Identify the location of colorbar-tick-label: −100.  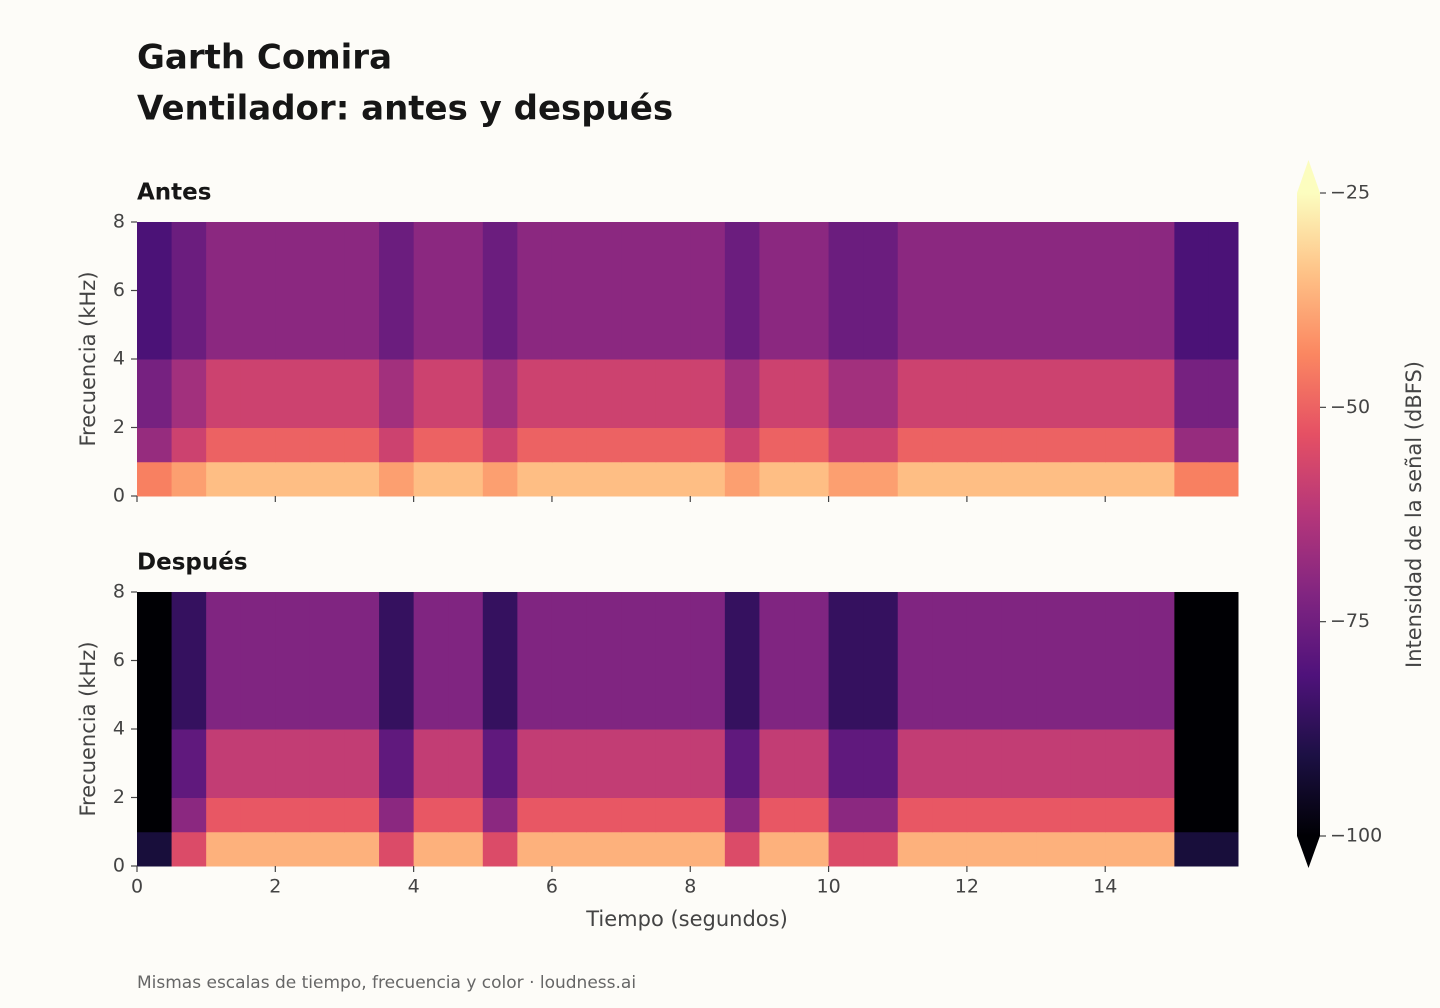
(1356, 836).